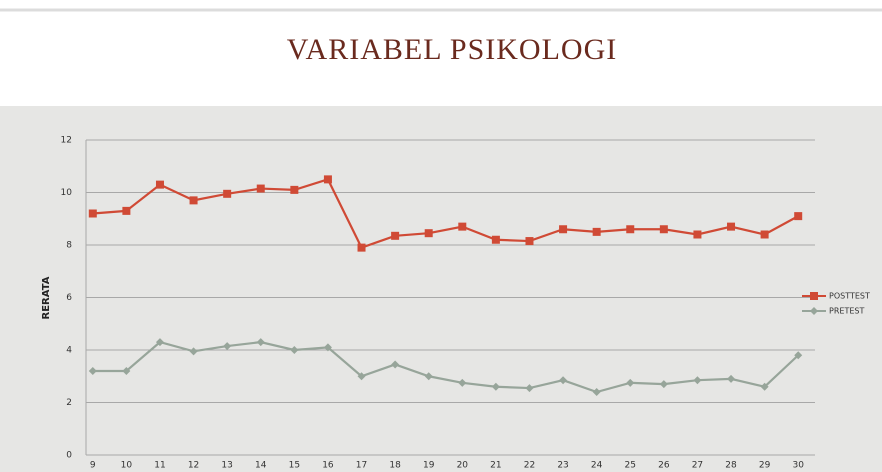 Image resolution: width=882 pixels, height=472 pixels. Describe the element at coordinates (193, 466) in the screenshot. I see `x-tick-label: 12` at that location.